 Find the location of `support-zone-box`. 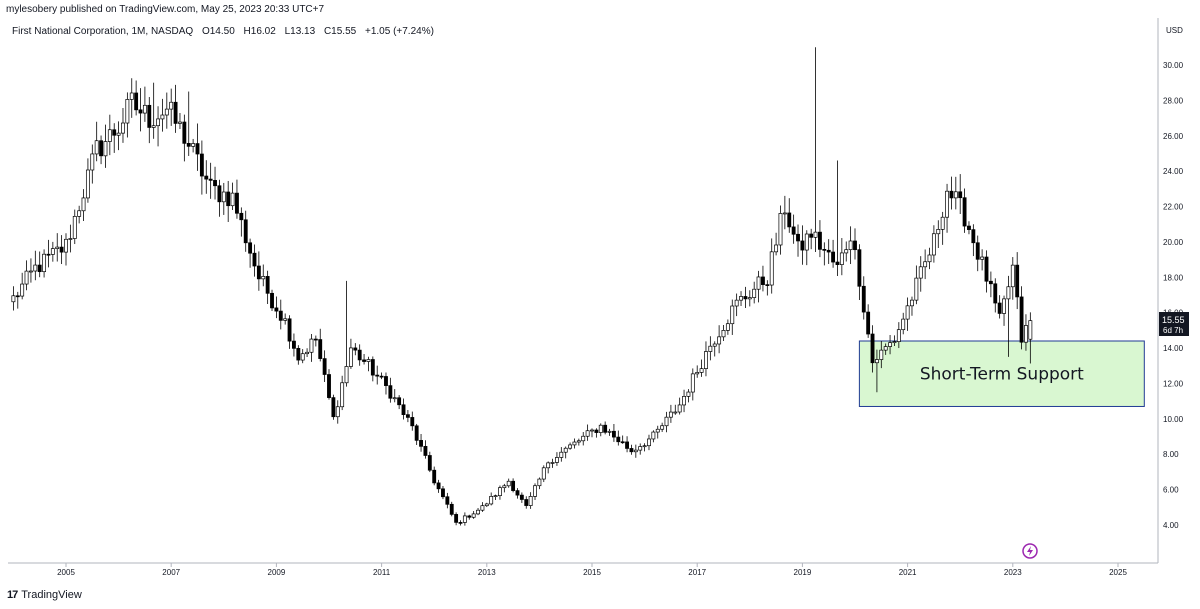

support-zone-box is located at coordinates (1001, 373).